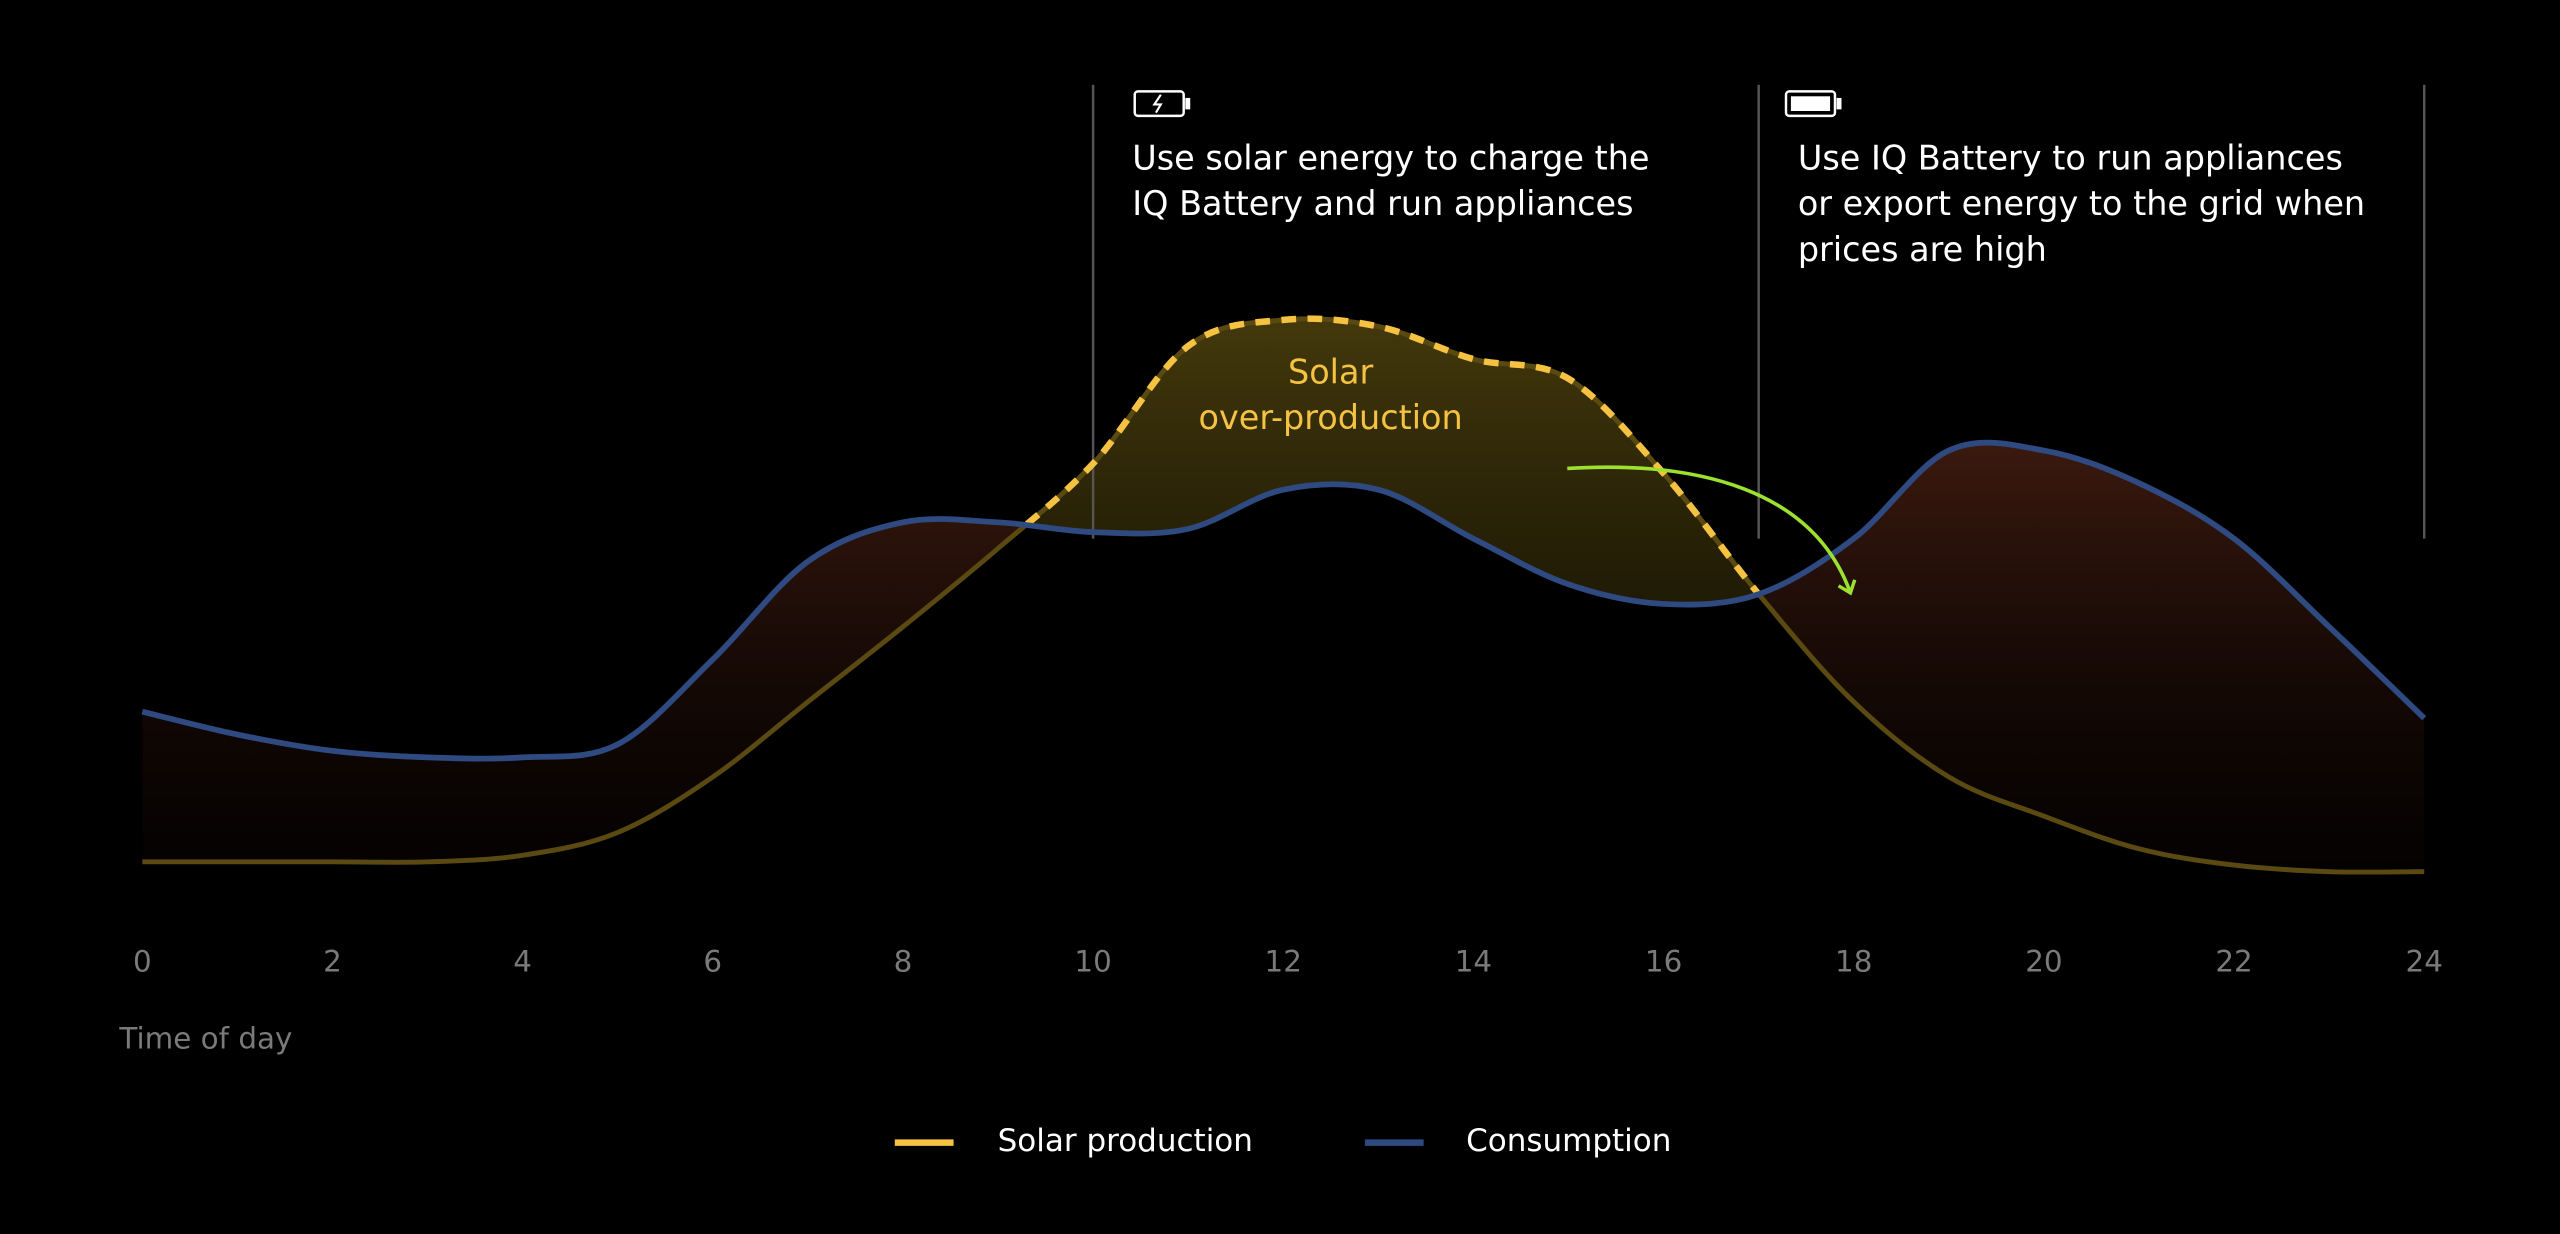 The width and height of the screenshot is (2560, 1234). What do you see at coordinates (2233, 962) in the screenshot?
I see `x-tick-label: 22` at bounding box center [2233, 962].